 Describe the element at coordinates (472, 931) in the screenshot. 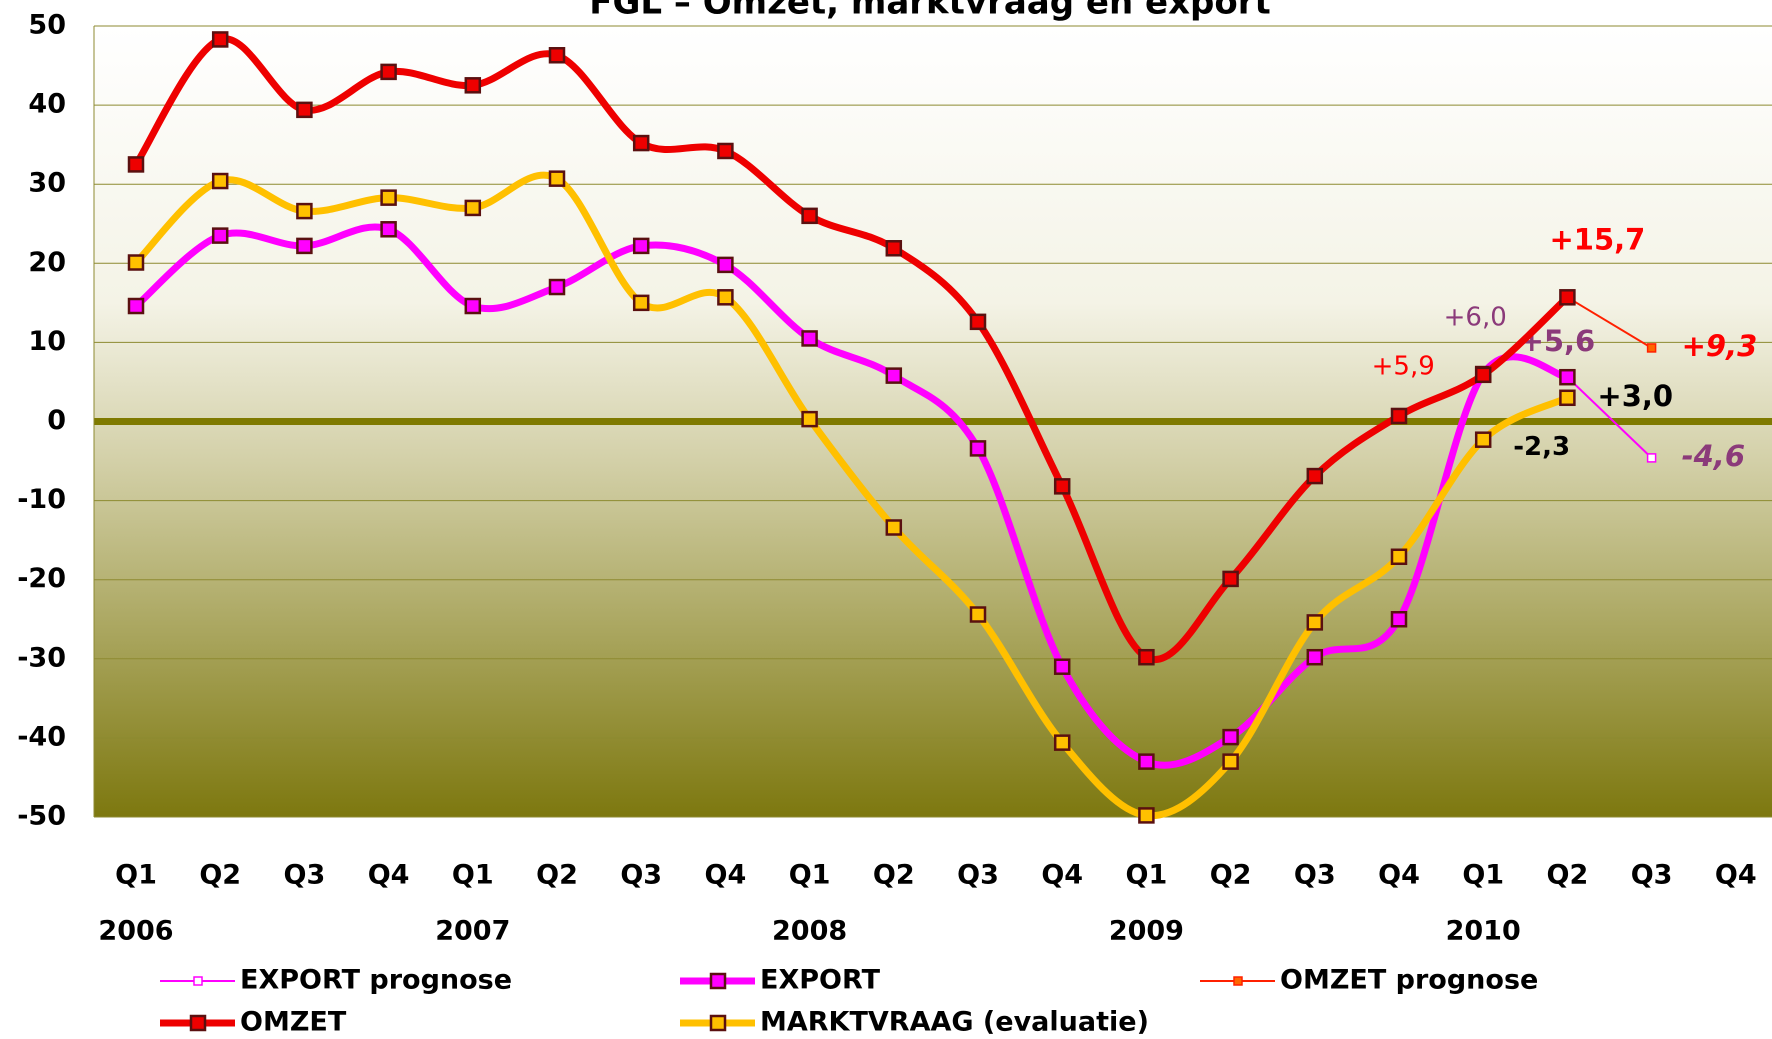

I see `year-label: 2007` at that location.